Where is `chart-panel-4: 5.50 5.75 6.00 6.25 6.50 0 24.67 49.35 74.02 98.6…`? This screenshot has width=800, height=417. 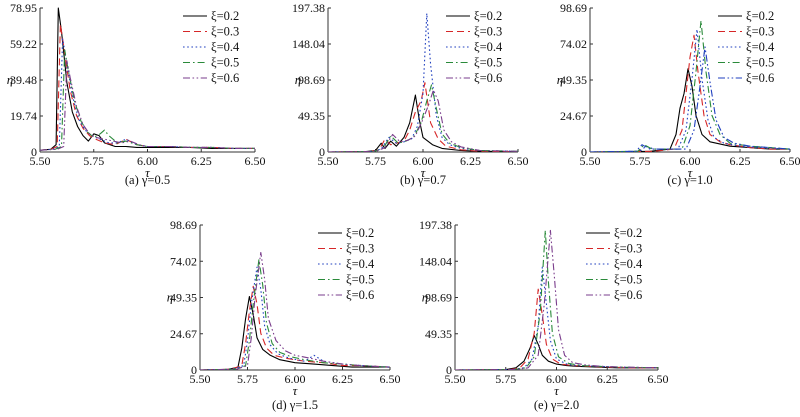
chart-panel-4: 5.50 5.75 6.00 6.25 6.50 0 24.67 49.35 74.02 98.6… is located at coordinates (284, 315).